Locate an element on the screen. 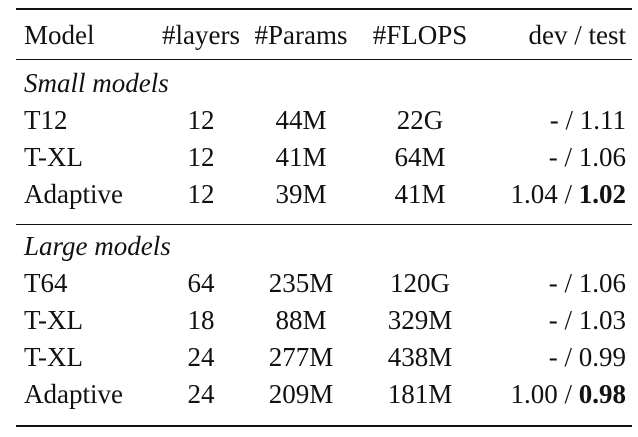 The image size is (638, 437). cell-params: 44M is located at coordinates (301, 120).